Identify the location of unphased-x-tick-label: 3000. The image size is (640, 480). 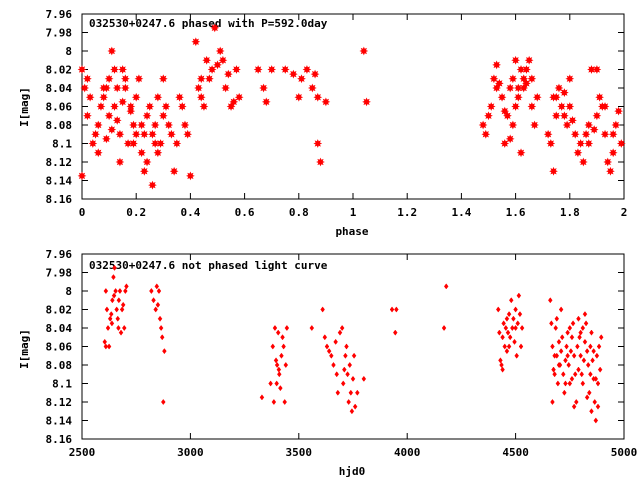
(190, 452).